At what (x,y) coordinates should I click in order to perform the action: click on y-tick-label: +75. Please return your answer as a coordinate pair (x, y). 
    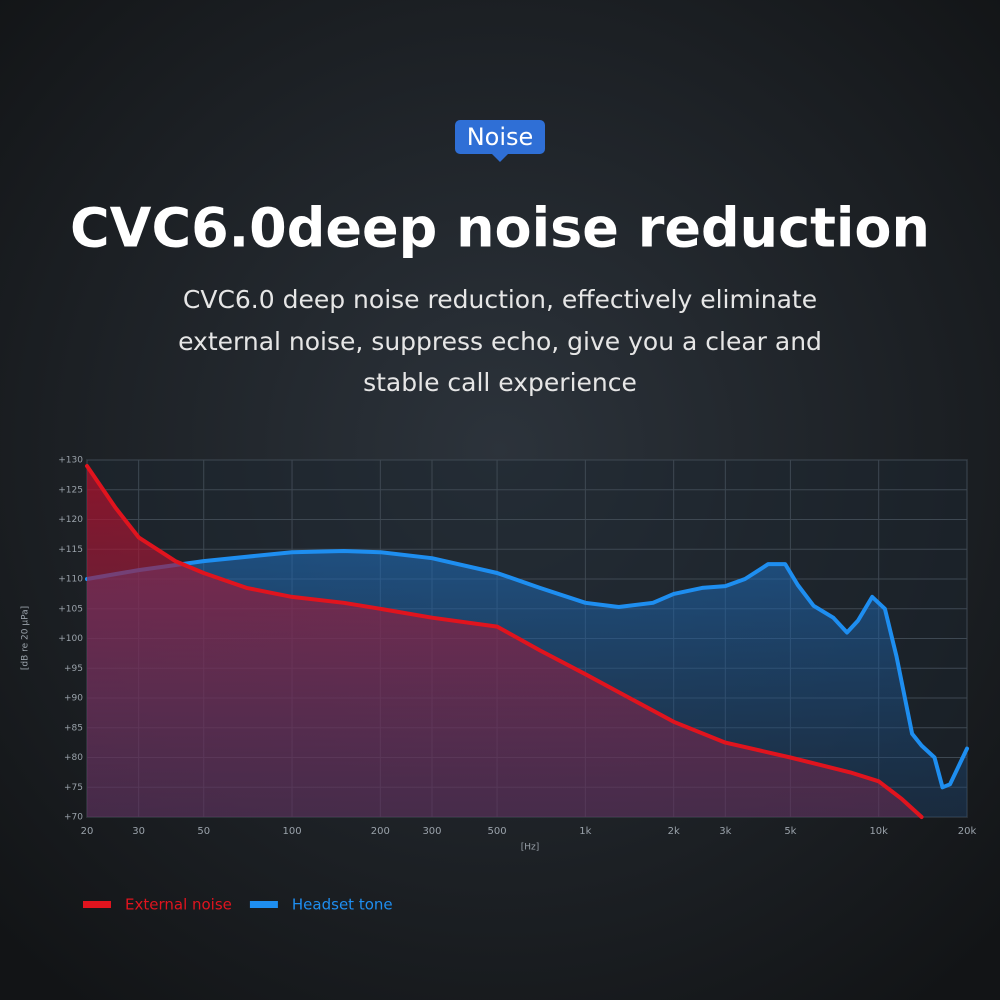
    Looking at the image, I should click on (73, 788).